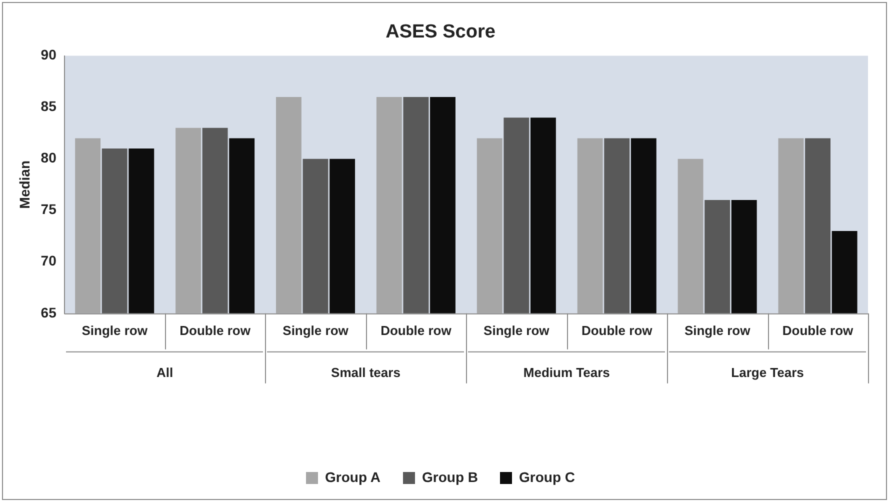 This screenshot has height=502, width=889. Describe the element at coordinates (165, 372) in the screenshot. I see `text: All` at that location.